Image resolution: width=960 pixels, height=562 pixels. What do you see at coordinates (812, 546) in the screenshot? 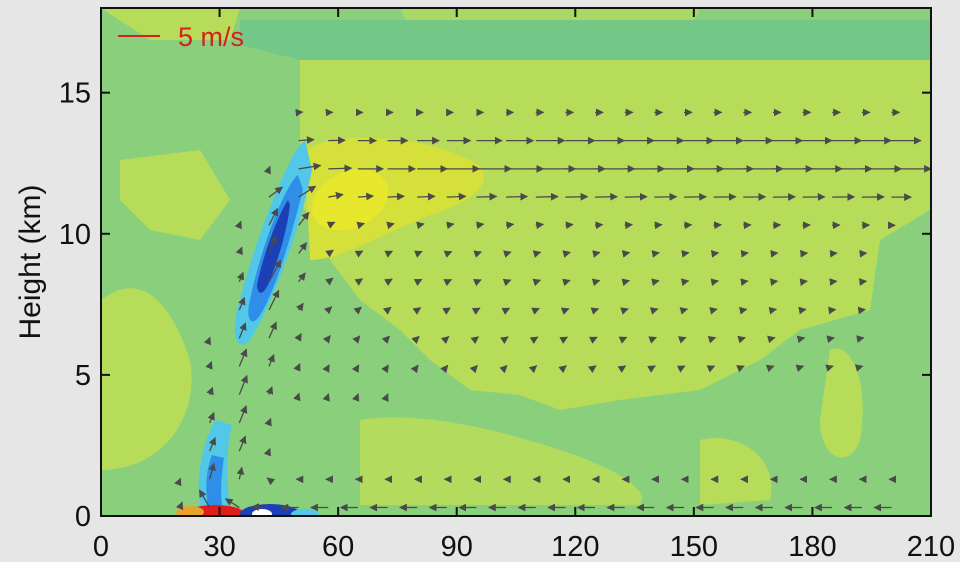
I see `x-tick-label: 180` at bounding box center [812, 546].